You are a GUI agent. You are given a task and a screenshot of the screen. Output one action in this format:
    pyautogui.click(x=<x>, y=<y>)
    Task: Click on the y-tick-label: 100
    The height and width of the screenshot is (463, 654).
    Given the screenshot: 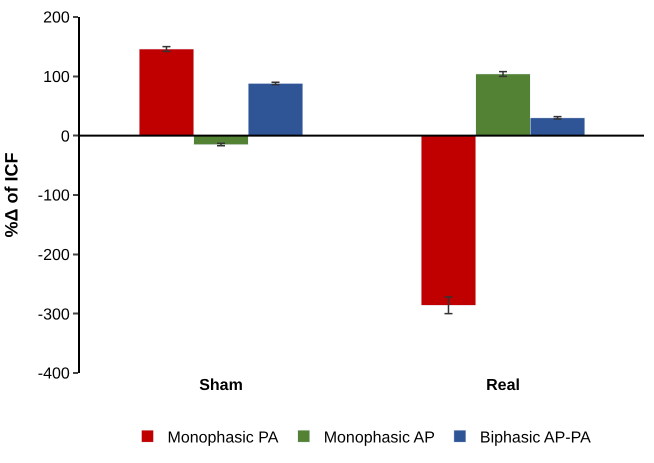 What is the action you would take?
    pyautogui.click(x=56, y=77)
    